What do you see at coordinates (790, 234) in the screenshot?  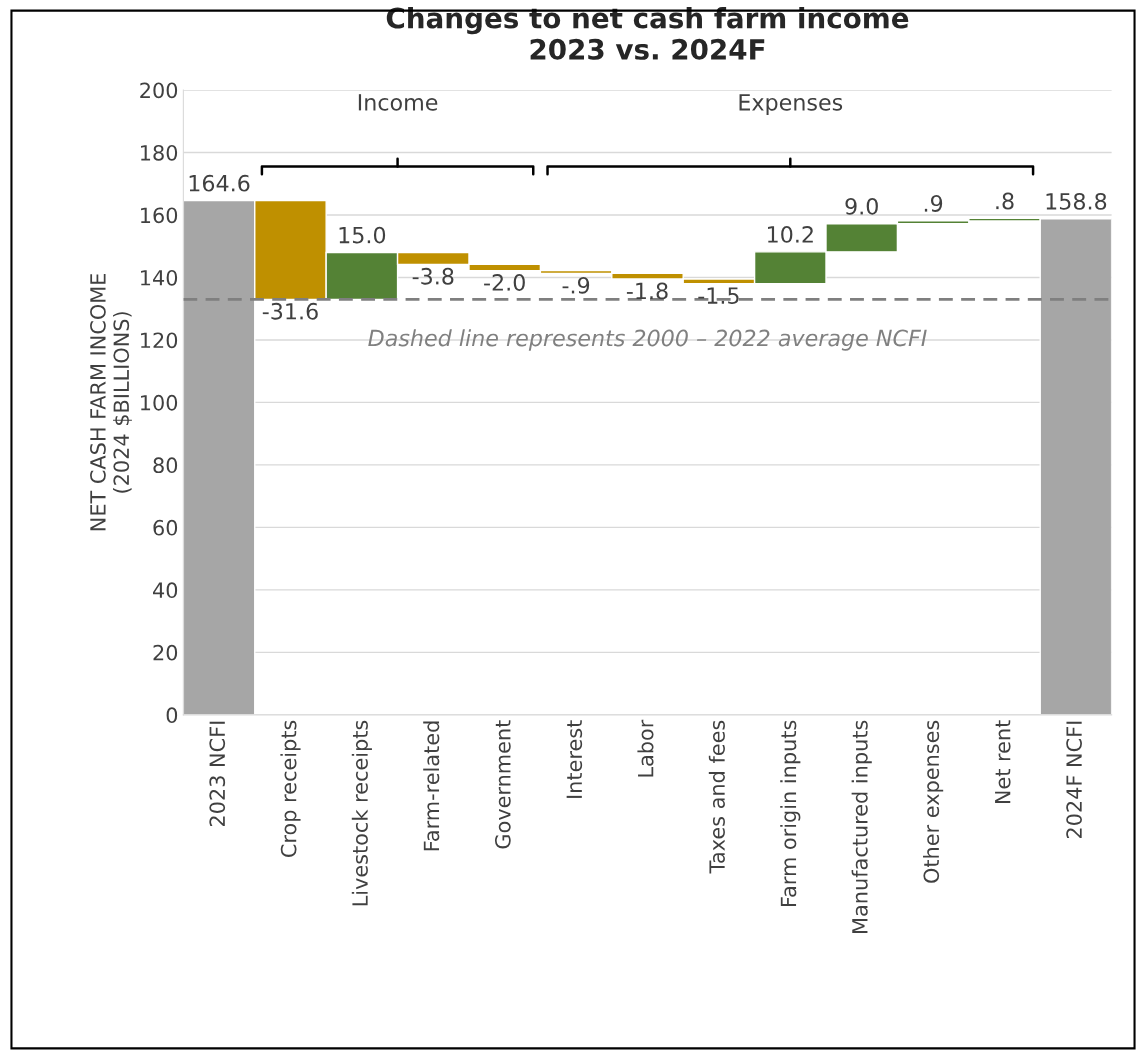 I see `data-label: 10.2` at bounding box center [790, 234].